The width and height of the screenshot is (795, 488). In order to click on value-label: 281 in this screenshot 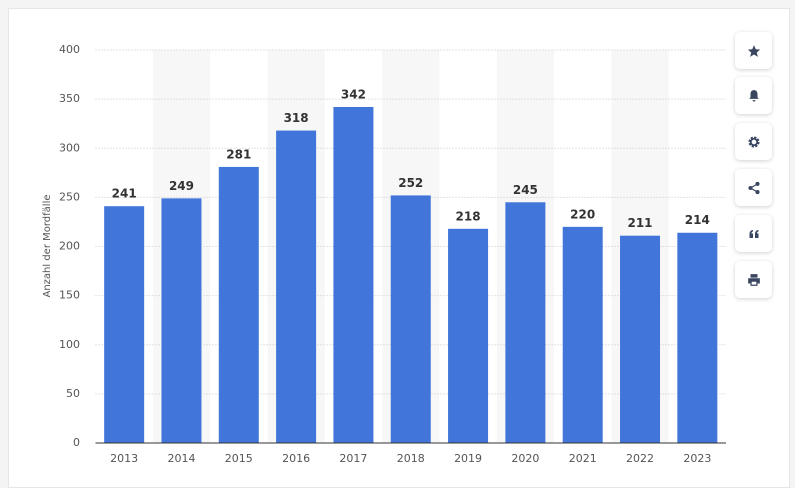, I will do `click(238, 154)`.